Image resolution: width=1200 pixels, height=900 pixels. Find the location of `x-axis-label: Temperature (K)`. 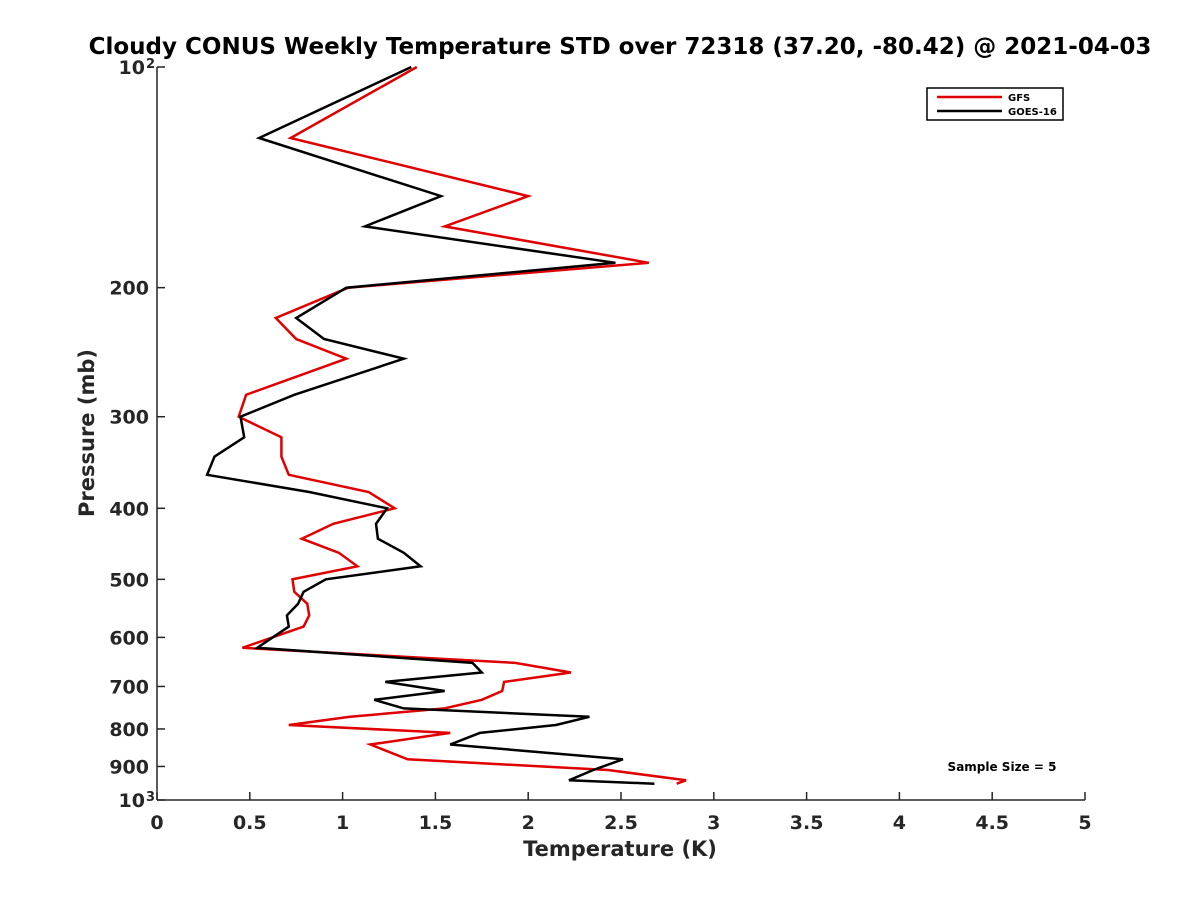

x-axis-label: Temperature (K) is located at coordinates (620, 849).